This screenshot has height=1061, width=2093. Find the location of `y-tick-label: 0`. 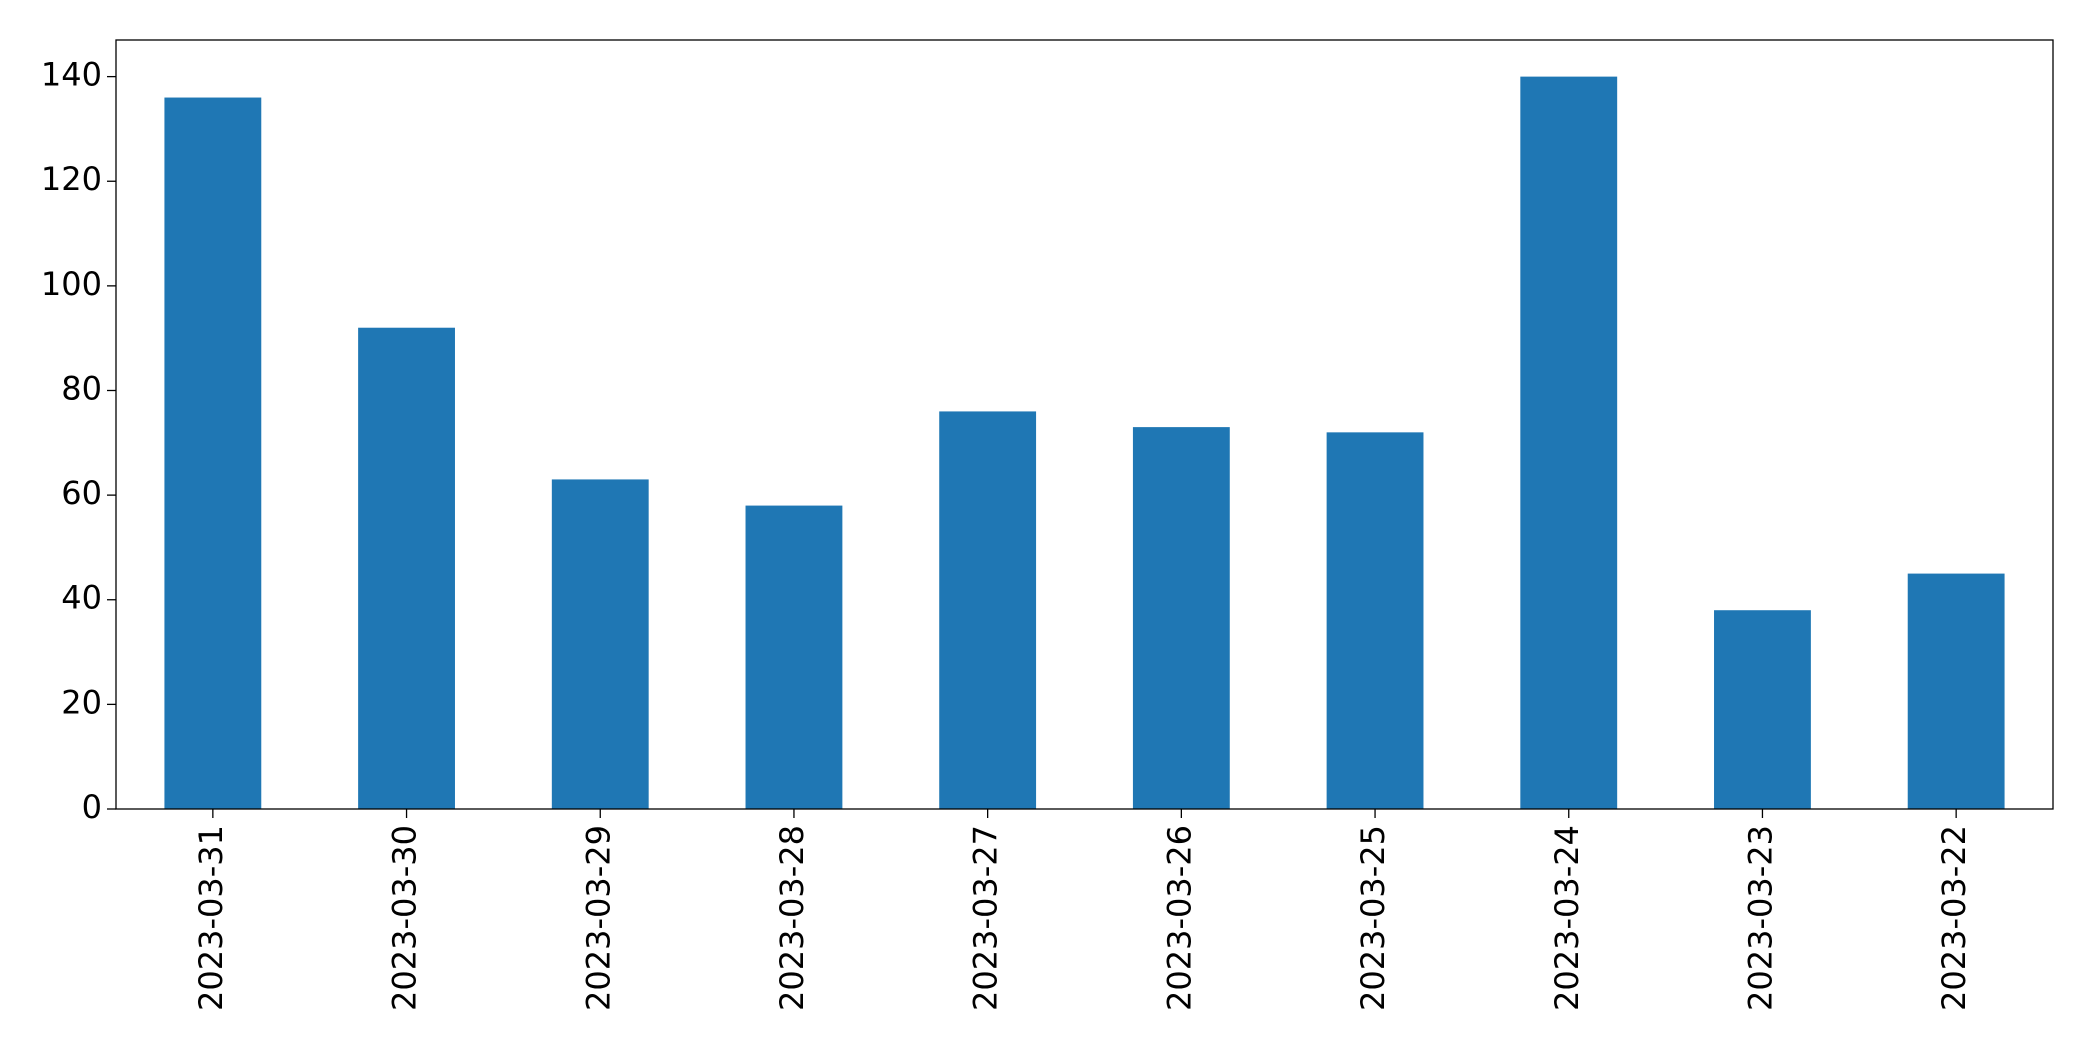

y-tick-label: 0 is located at coordinates (92, 807).